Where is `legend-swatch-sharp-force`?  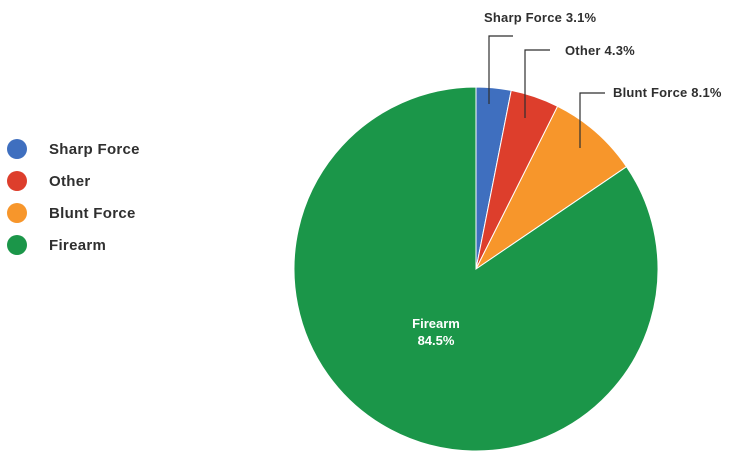 legend-swatch-sharp-force is located at coordinates (17, 149).